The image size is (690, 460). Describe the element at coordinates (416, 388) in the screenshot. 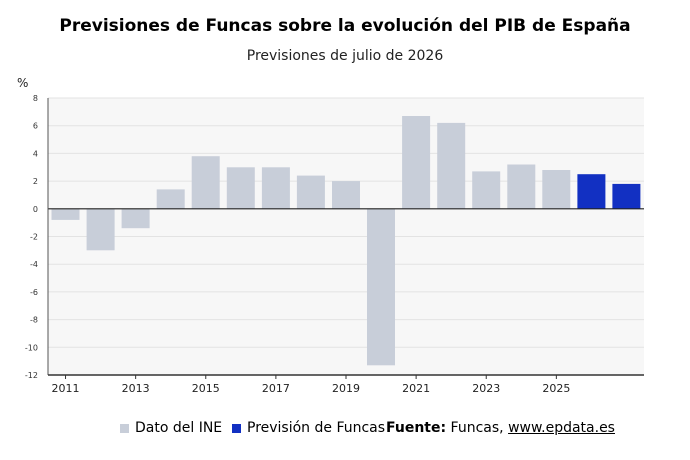

I see `x-tick-label: 2021` at that location.